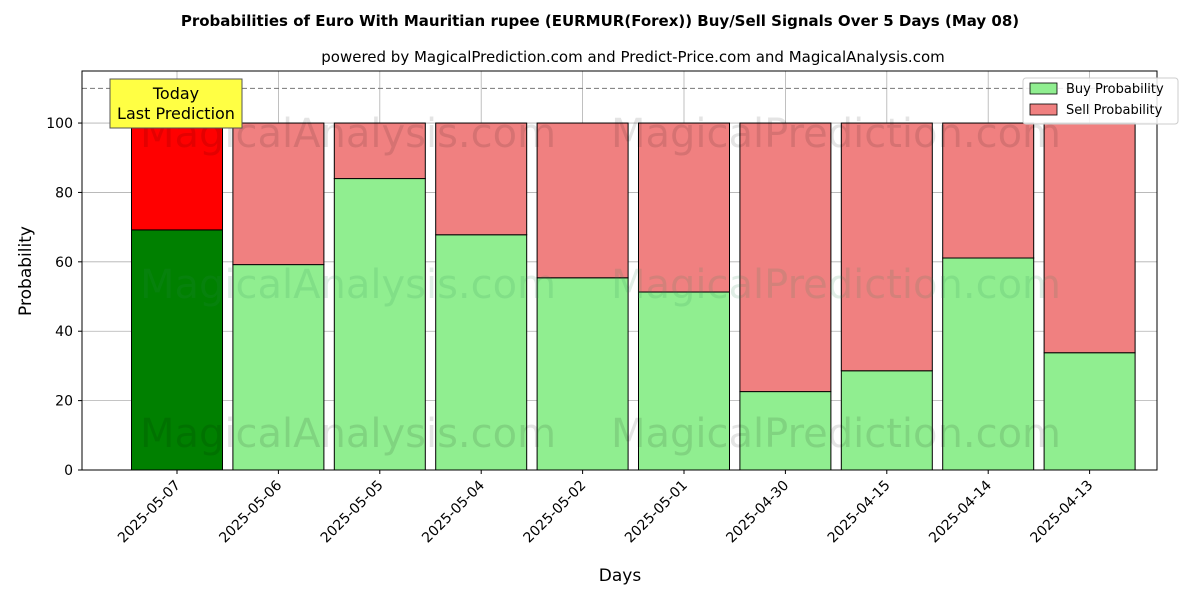 Image resolution: width=1200 pixels, height=600 pixels. I want to click on legend-box, so click(1100, 101).